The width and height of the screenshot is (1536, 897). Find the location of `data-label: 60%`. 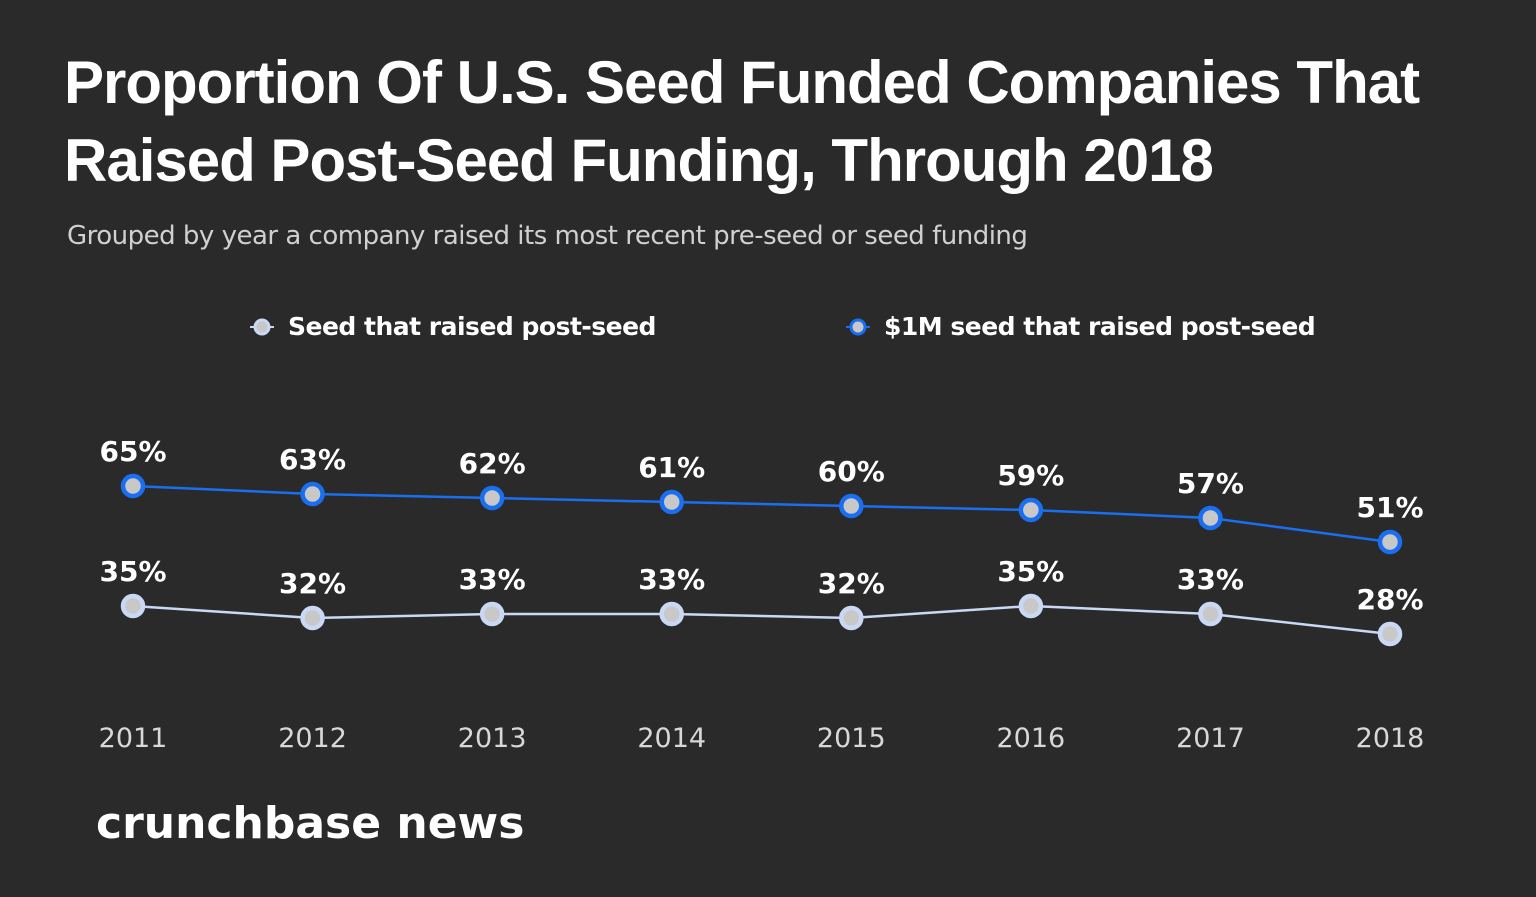

data-label: 60% is located at coordinates (851, 471).